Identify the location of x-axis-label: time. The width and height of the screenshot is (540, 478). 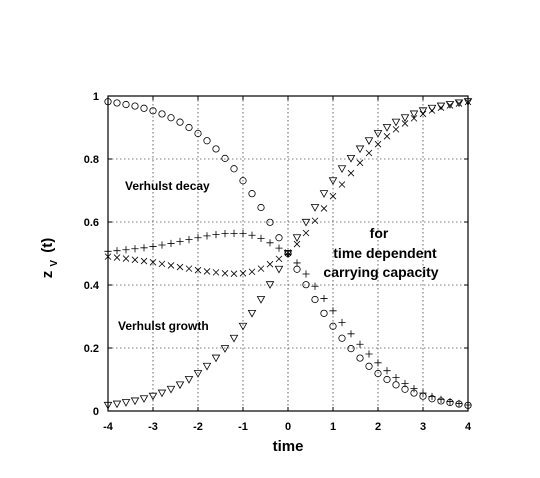
(288, 446).